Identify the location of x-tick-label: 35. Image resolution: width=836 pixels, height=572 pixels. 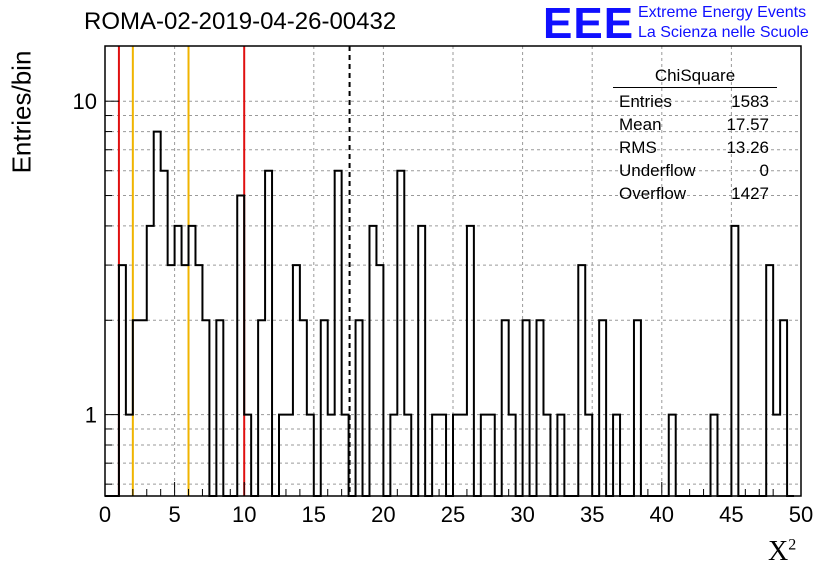
(592, 514).